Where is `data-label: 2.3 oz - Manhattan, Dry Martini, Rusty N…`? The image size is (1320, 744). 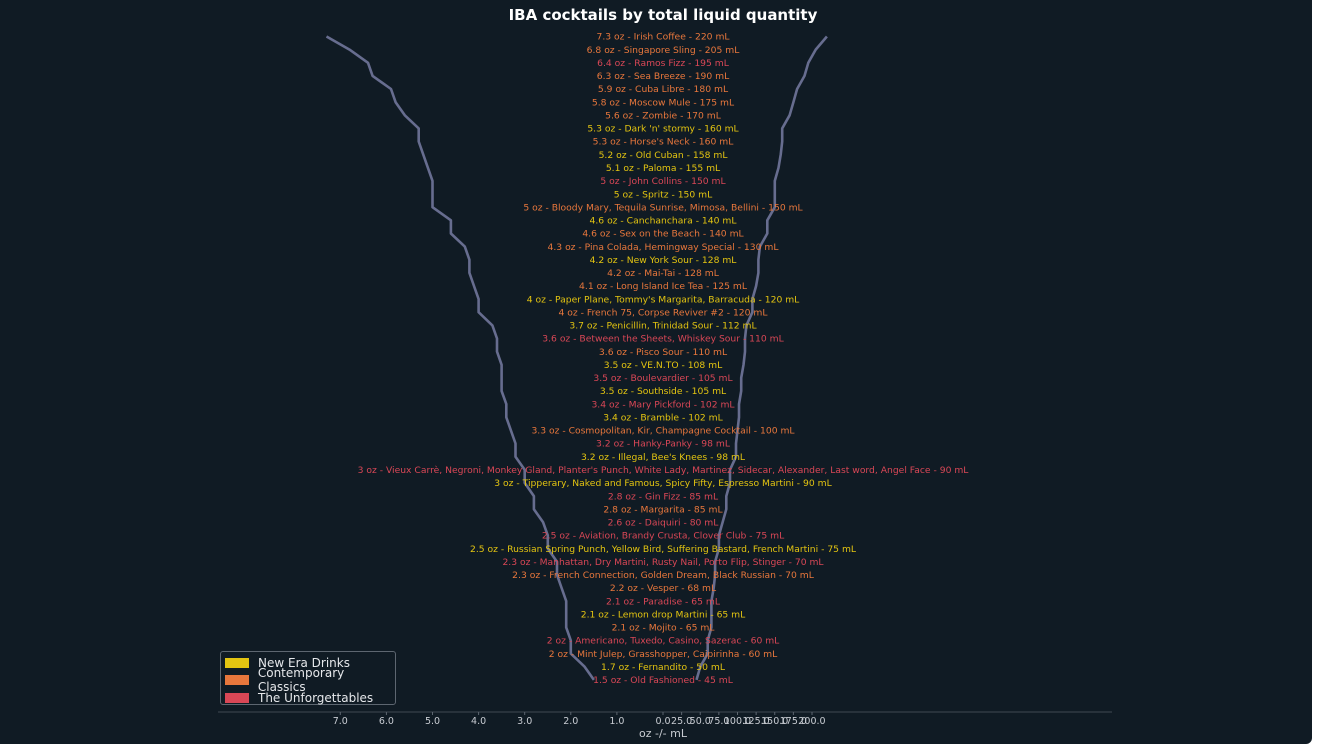 data-label: 2.3 oz - Manhattan, Dry Martini, Rusty N… is located at coordinates (663, 562).